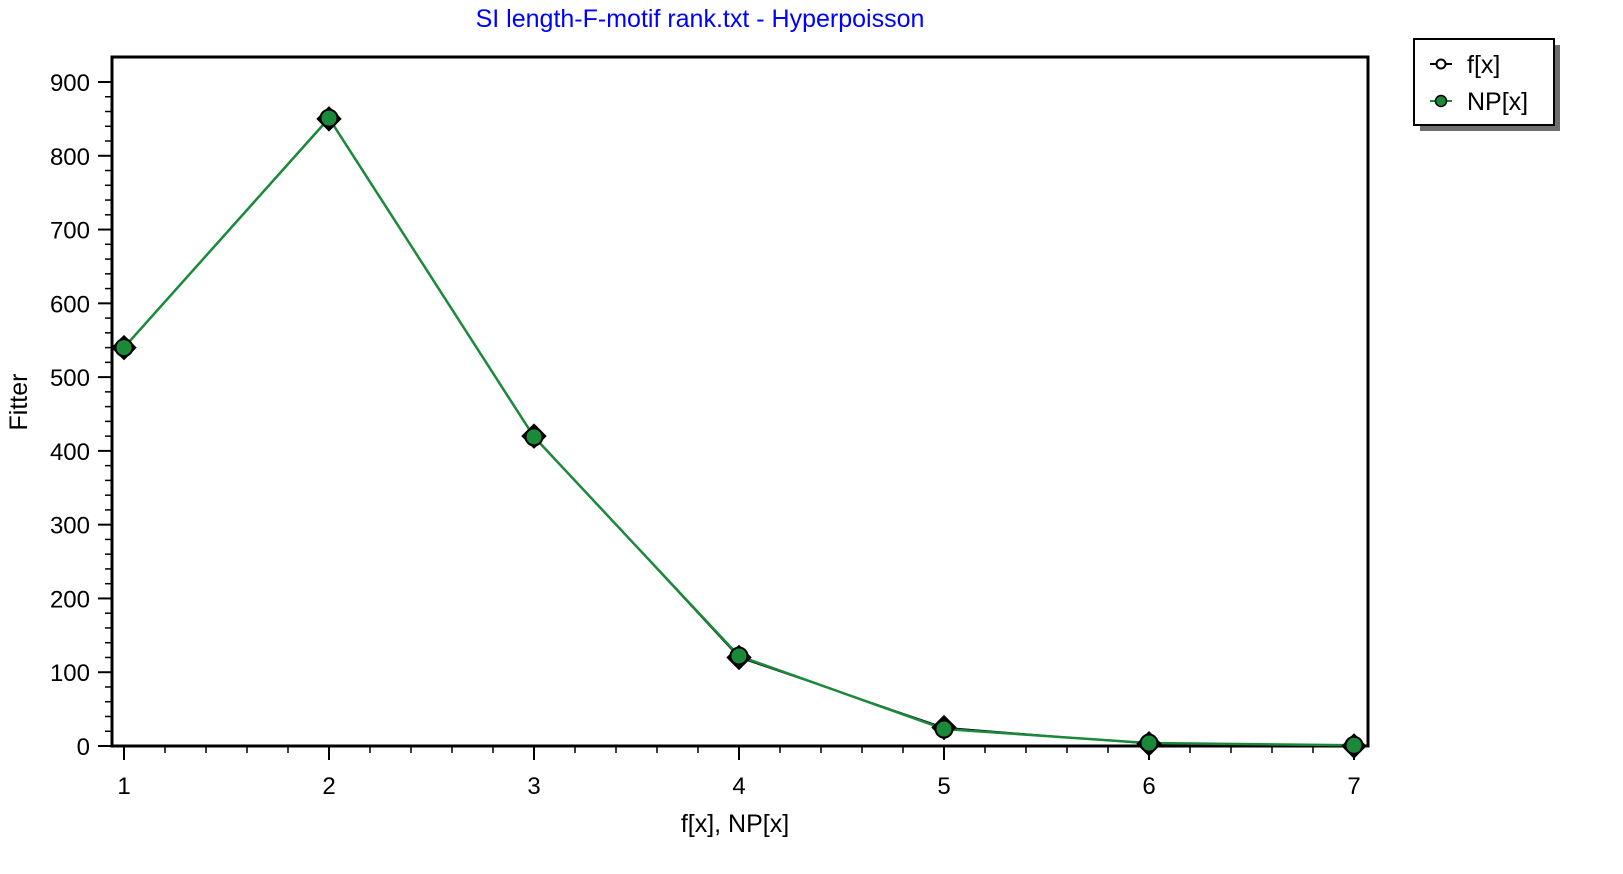 The image size is (1623, 874). I want to click on x-axis: 1 2 3 4 5 6 7, so click(739, 773).